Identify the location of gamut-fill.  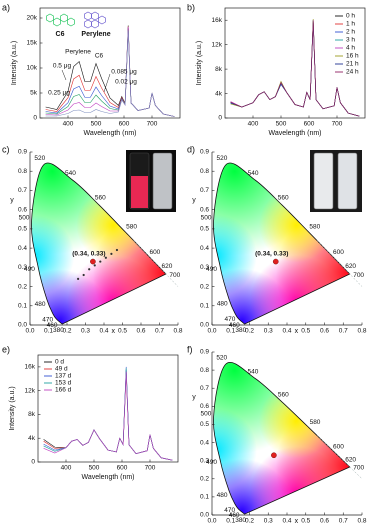
(281, 438).